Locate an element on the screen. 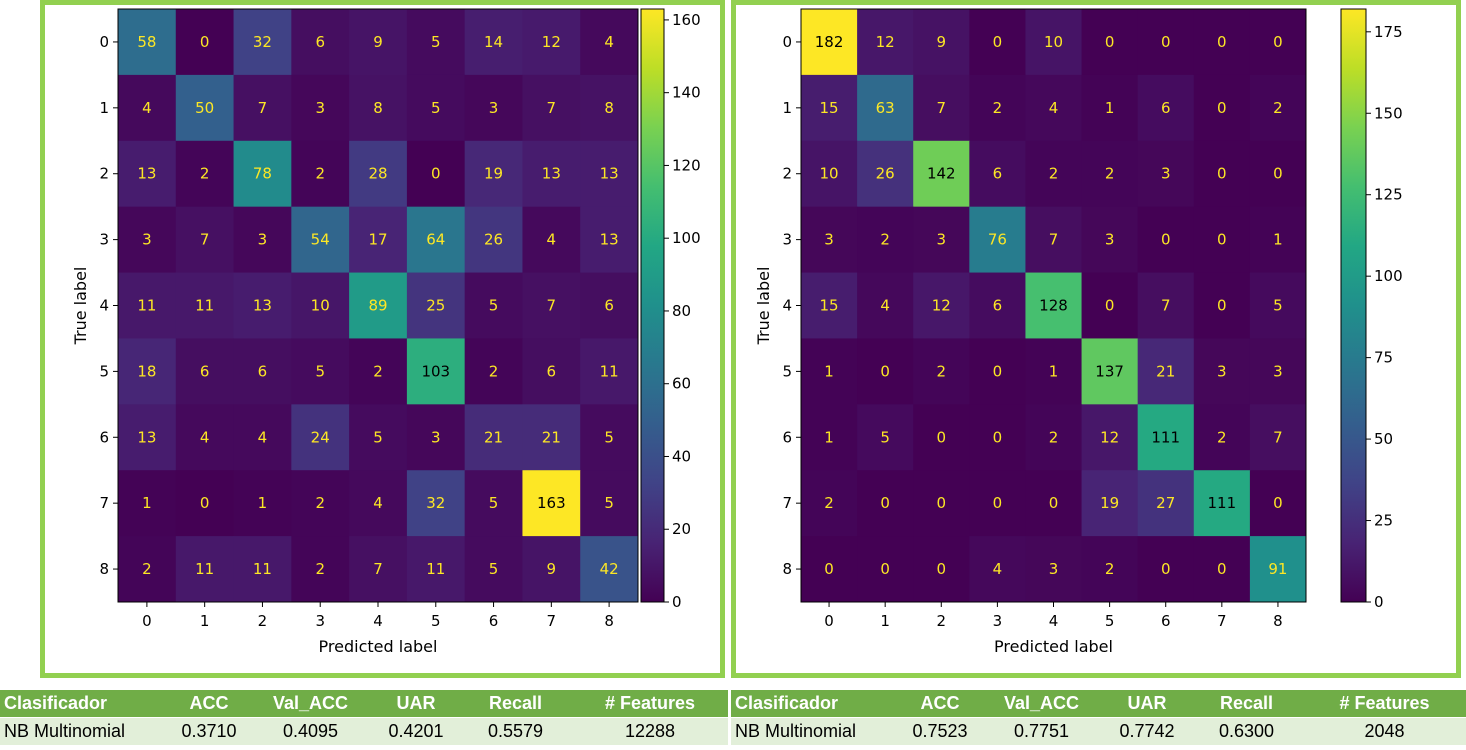  colorbar-tick-label: 25 is located at coordinates (1383, 521).